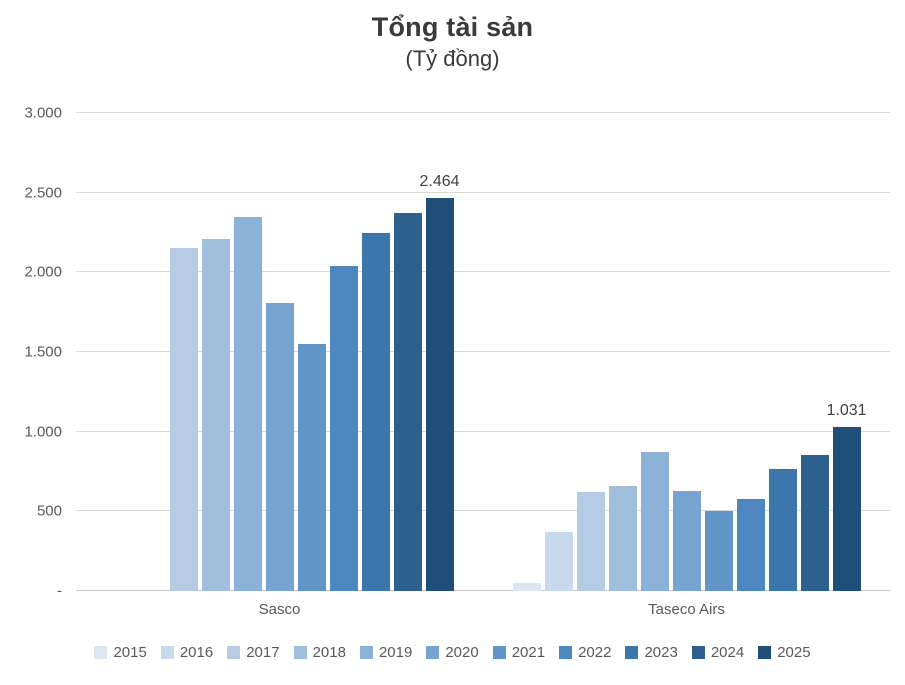  Describe the element at coordinates (407, 402) in the screenshot. I see `bar-sasco-2024` at that location.